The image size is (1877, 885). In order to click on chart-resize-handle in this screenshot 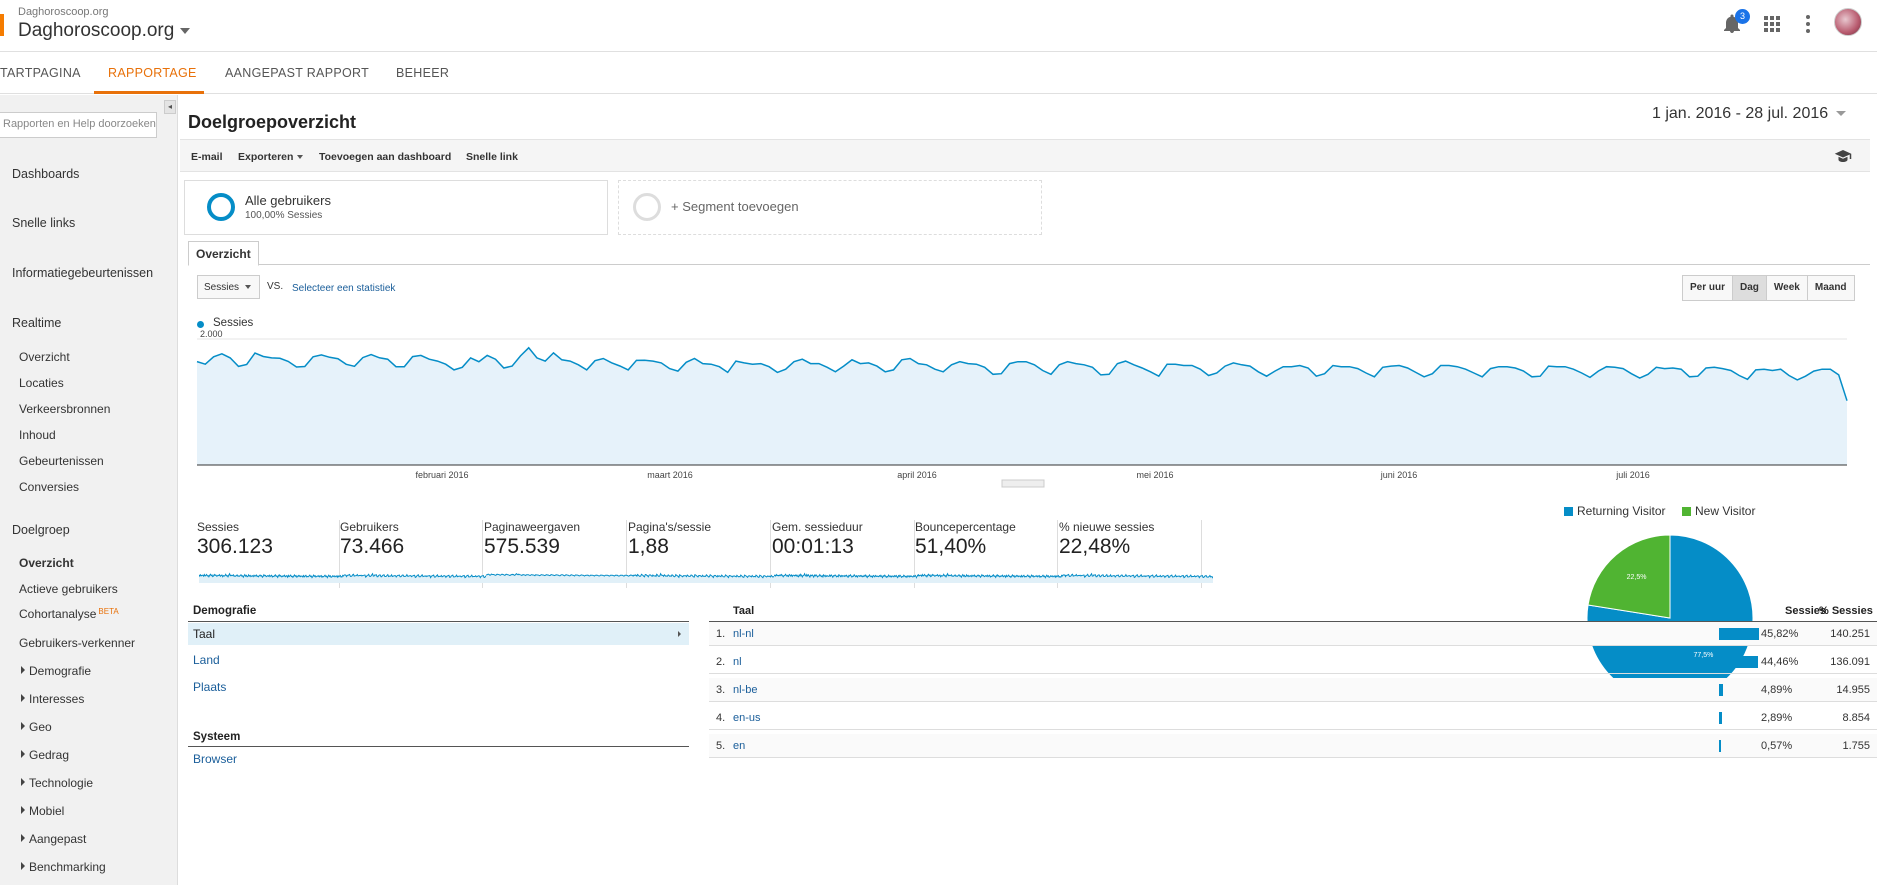, I will do `click(1023, 483)`.